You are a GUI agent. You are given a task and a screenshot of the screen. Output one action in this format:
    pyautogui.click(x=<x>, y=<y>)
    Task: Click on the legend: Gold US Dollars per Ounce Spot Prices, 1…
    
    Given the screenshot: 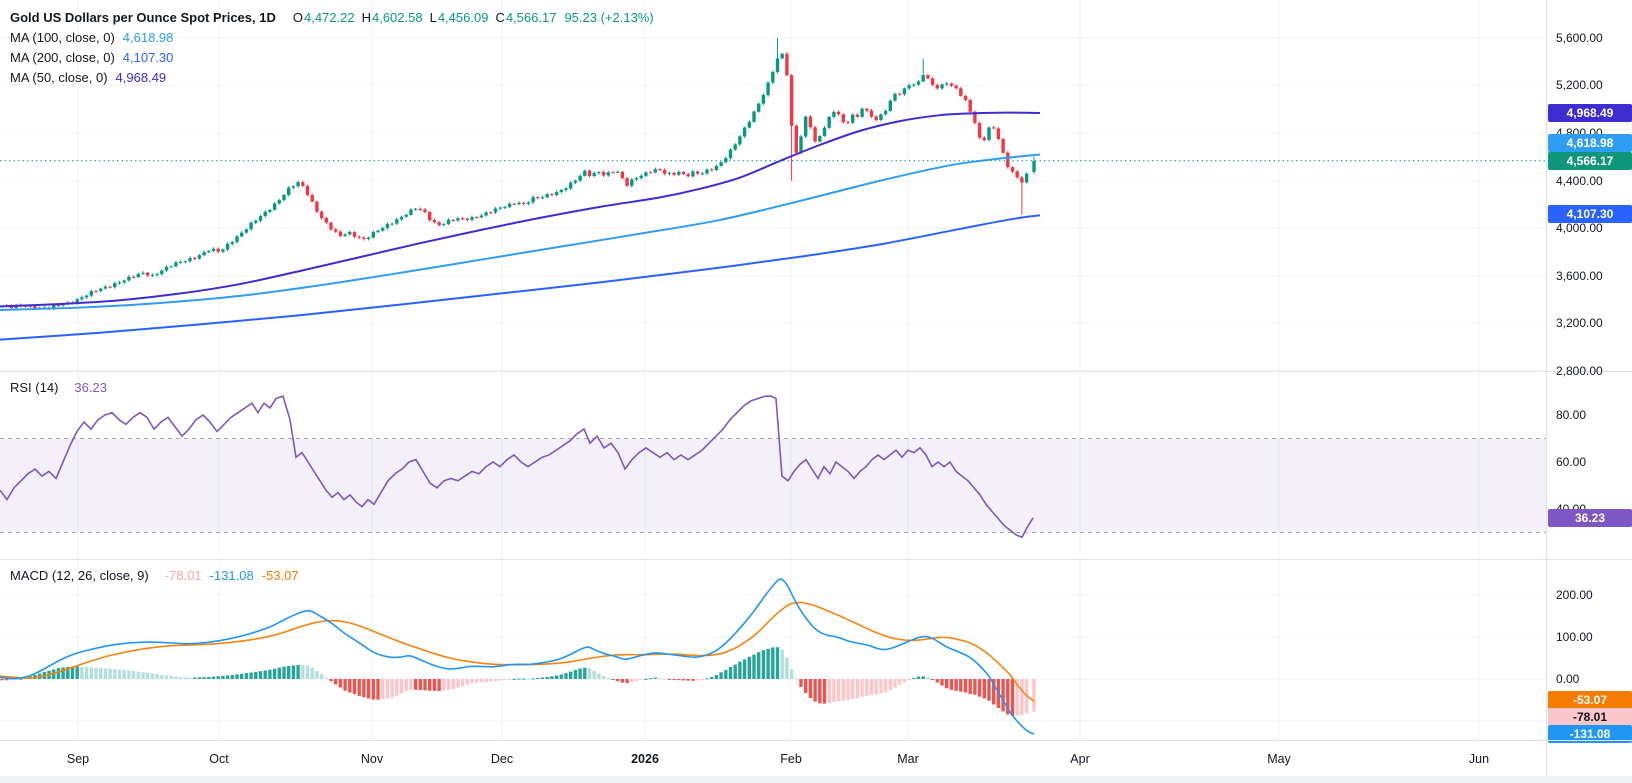 What is the action you would take?
    pyautogui.click(x=332, y=48)
    